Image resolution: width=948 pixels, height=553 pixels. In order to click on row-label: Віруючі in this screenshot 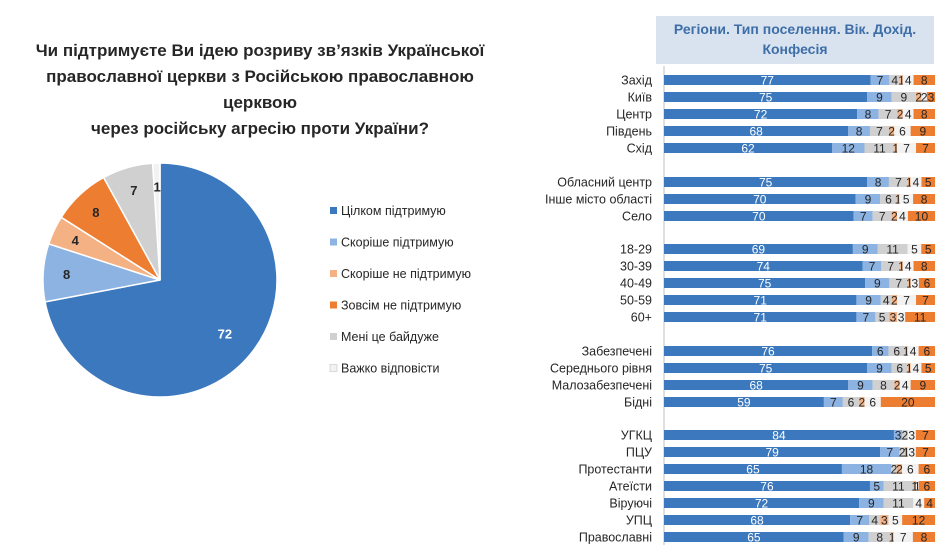, I will do `click(630, 504)`.